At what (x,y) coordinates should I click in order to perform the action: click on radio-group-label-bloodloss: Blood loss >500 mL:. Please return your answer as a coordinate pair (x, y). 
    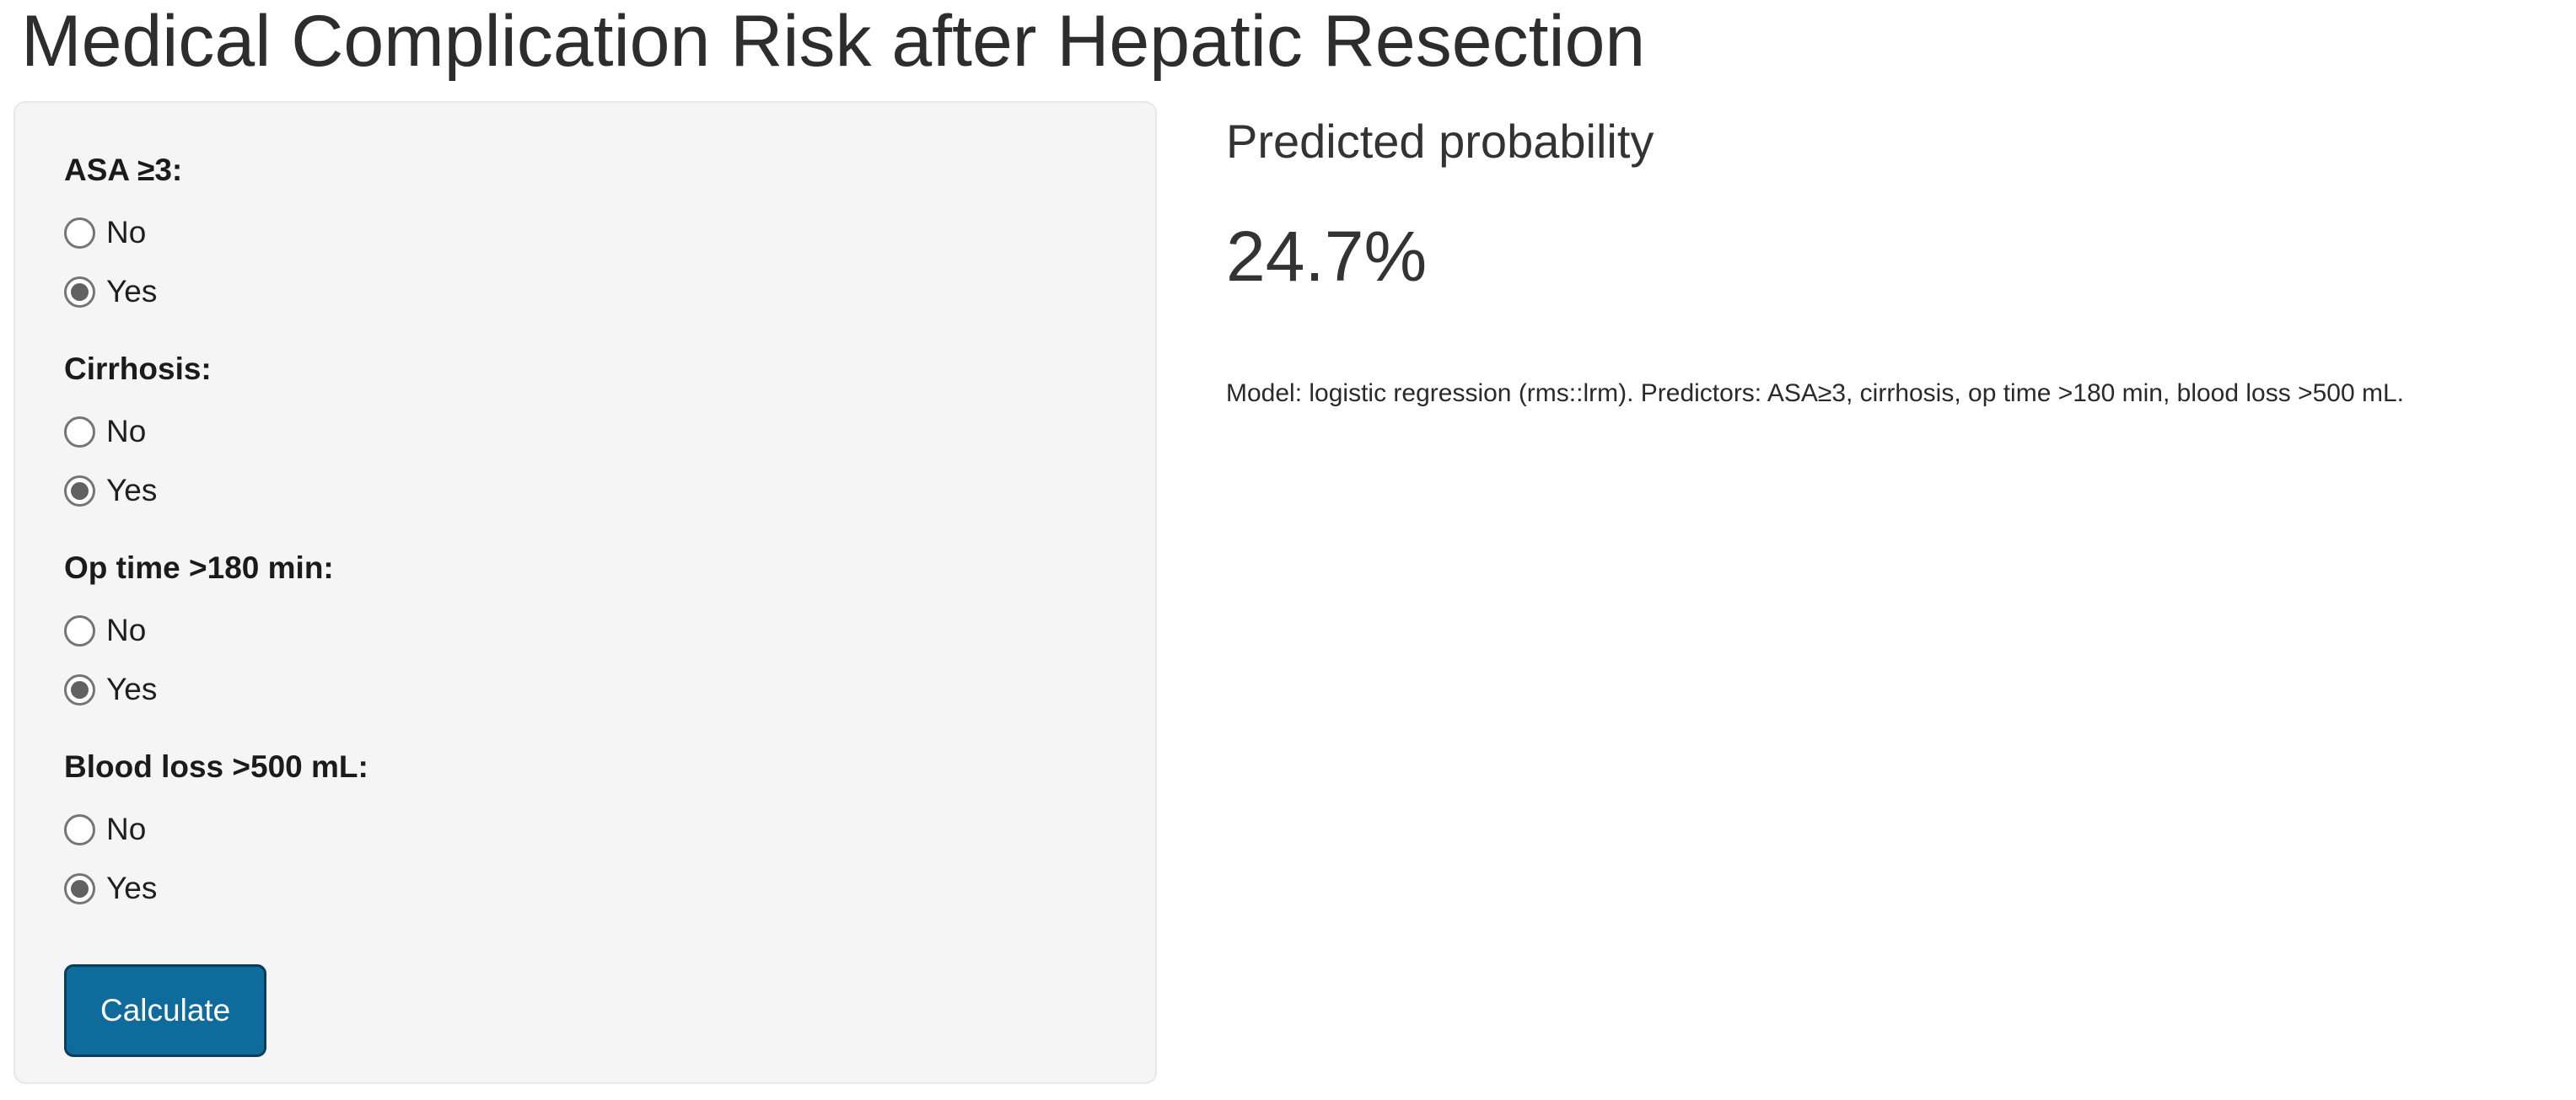
    Looking at the image, I should click on (216, 766).